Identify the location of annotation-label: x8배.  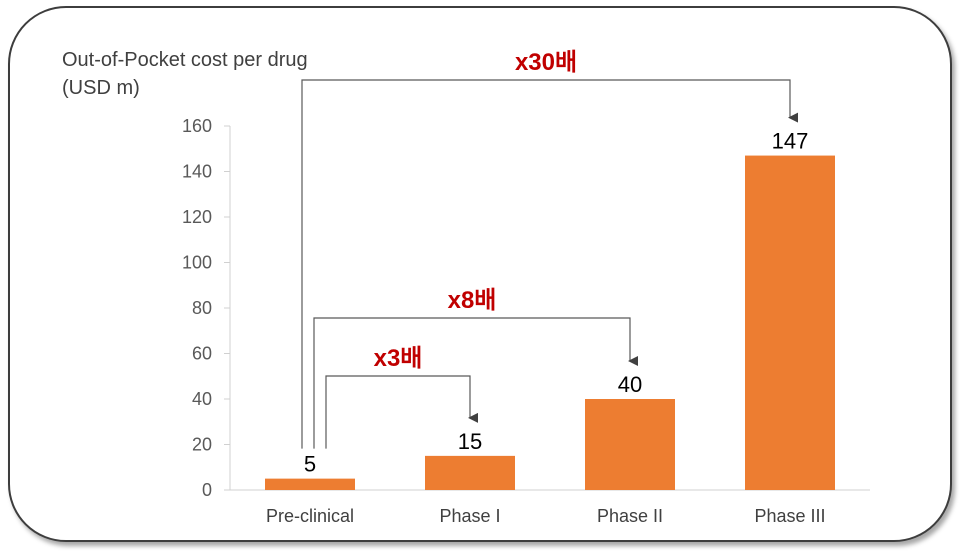
(472, 300).